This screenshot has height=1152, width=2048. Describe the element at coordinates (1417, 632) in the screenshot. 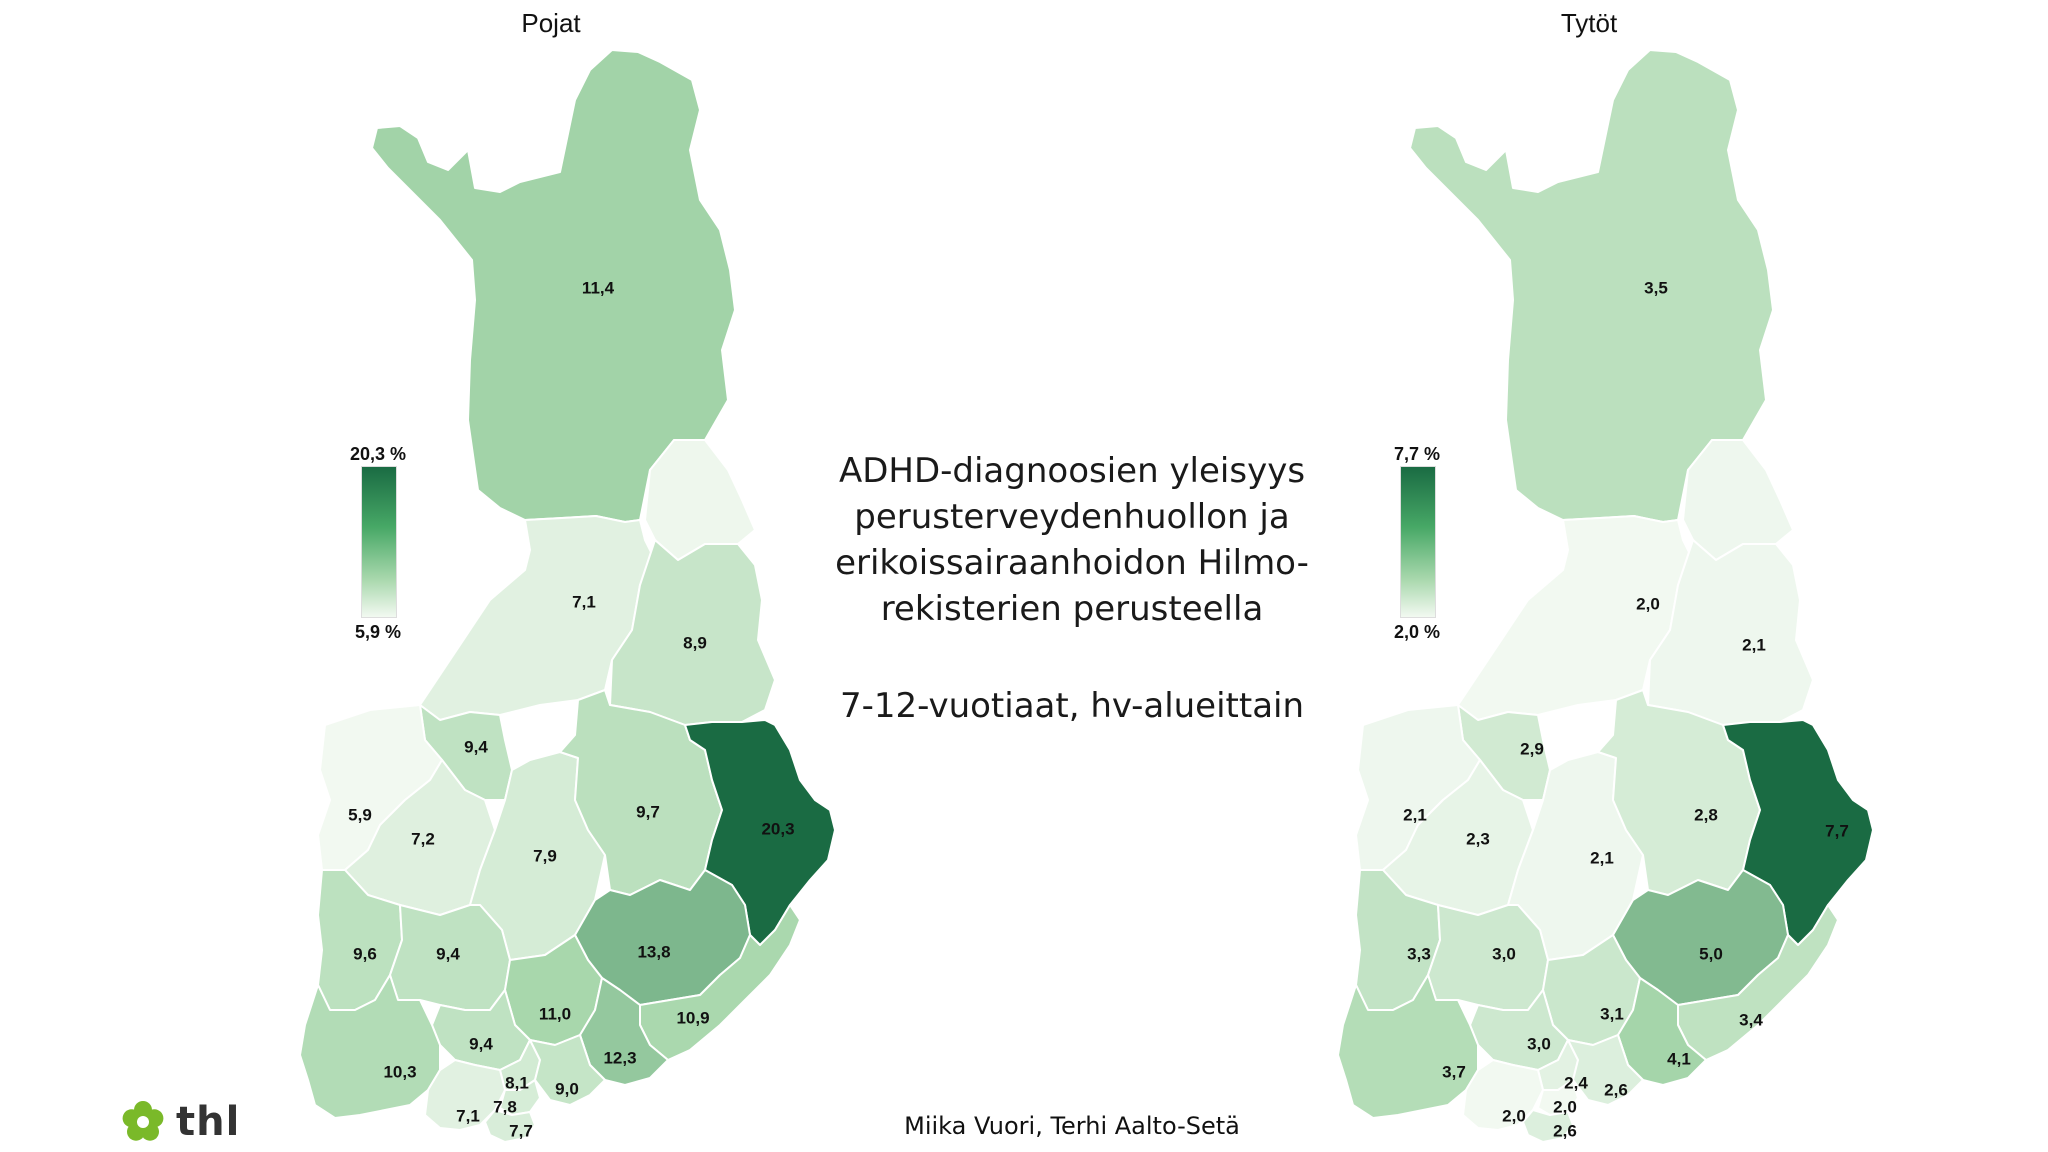

I see `legend-min-label: 2,0 %` at that location.